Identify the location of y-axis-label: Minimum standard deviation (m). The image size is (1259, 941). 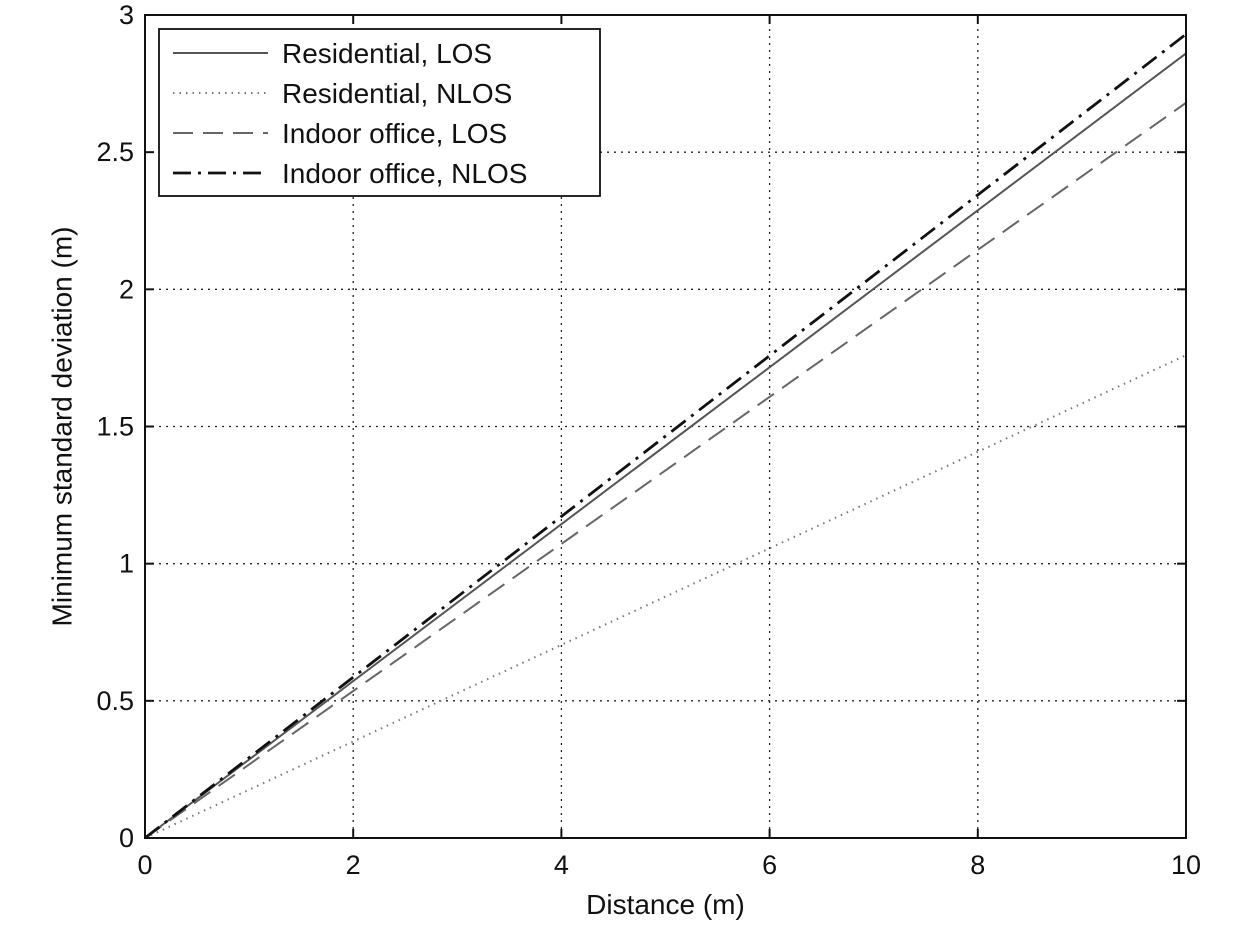
(61, 427).